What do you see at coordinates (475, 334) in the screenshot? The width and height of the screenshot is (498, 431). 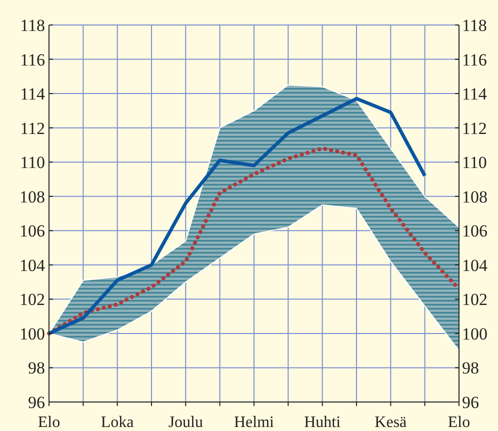 I see `y2-tick-label: 100` at bounding box center [475, 334].